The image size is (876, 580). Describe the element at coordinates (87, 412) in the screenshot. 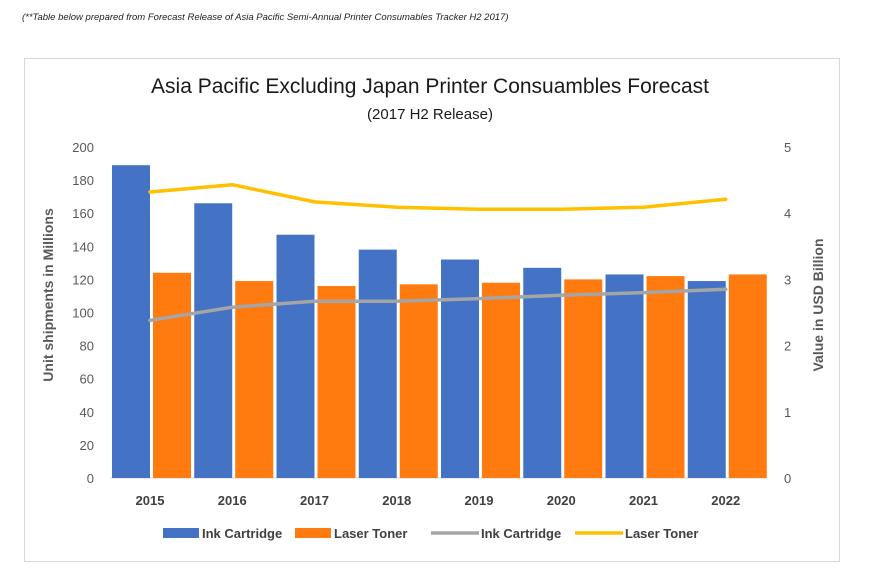

I see `y-left-tick-label: 40` at that location.